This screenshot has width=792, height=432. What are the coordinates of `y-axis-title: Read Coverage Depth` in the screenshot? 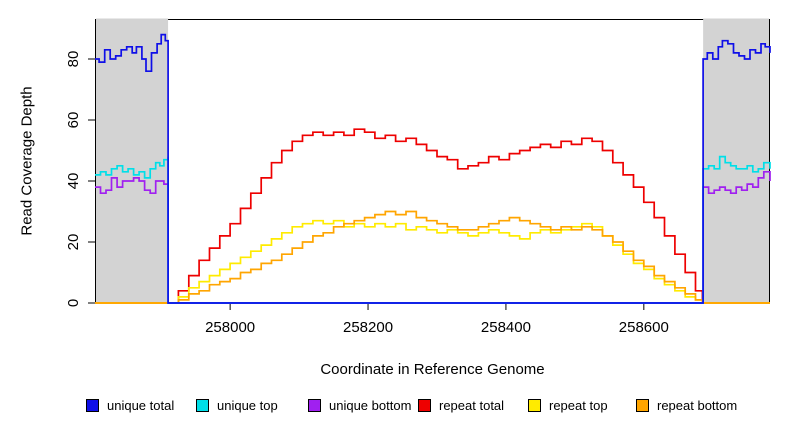 It's located at (27, 161).